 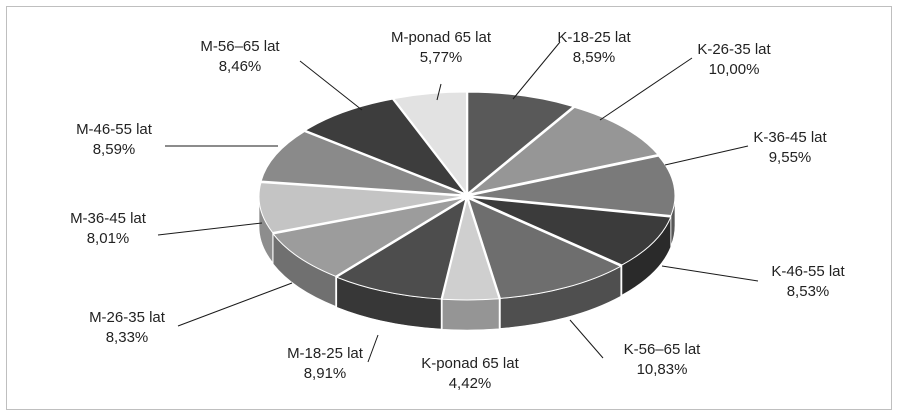 I want to click on slice-category-label: K-26-35 lat, so click(x=734, y=49).